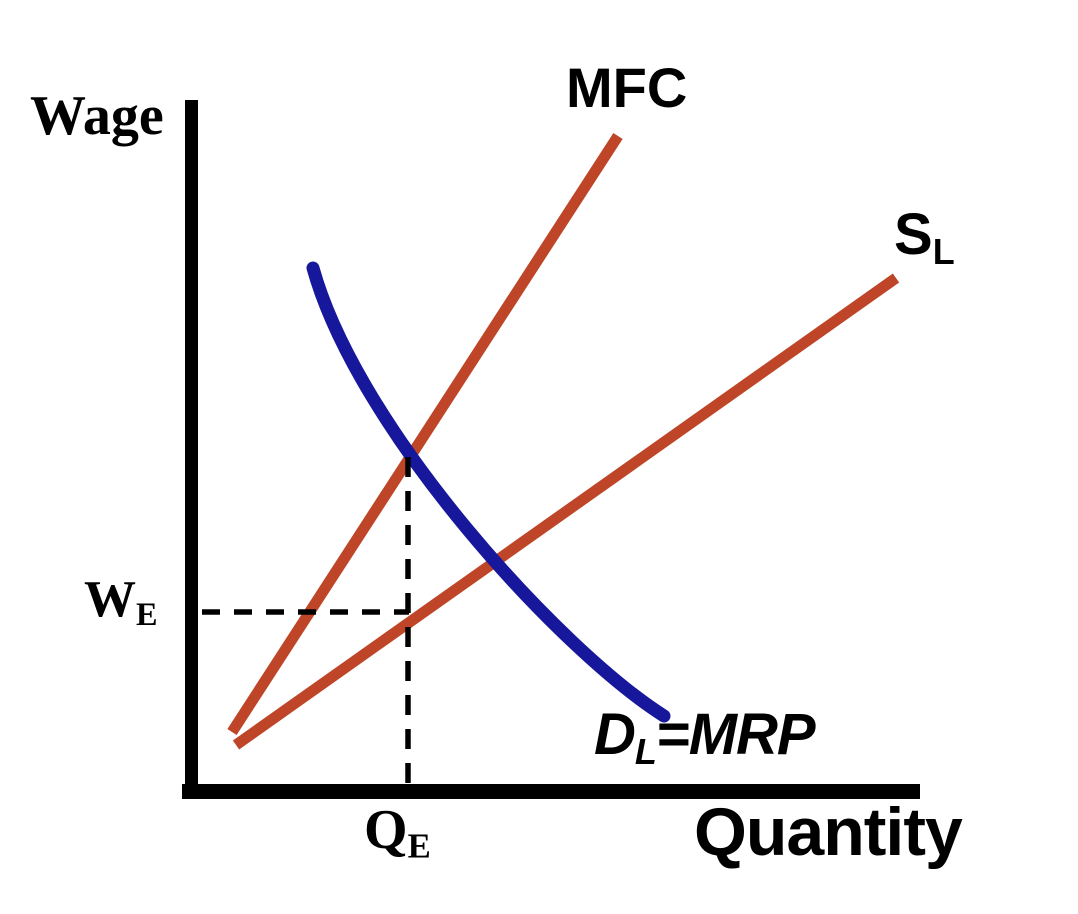  What do you see at coordinates (386, 830) in the screenshot?
I see `equilibrium-quantity-label-main: Q` at bounding box center [386, 830].